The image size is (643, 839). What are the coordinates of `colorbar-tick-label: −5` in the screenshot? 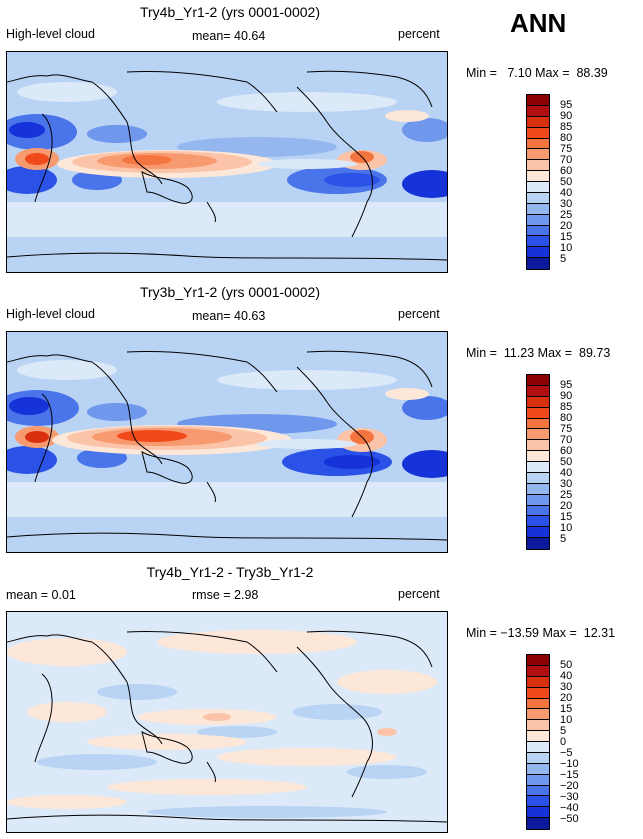 It's located at (566, 752).